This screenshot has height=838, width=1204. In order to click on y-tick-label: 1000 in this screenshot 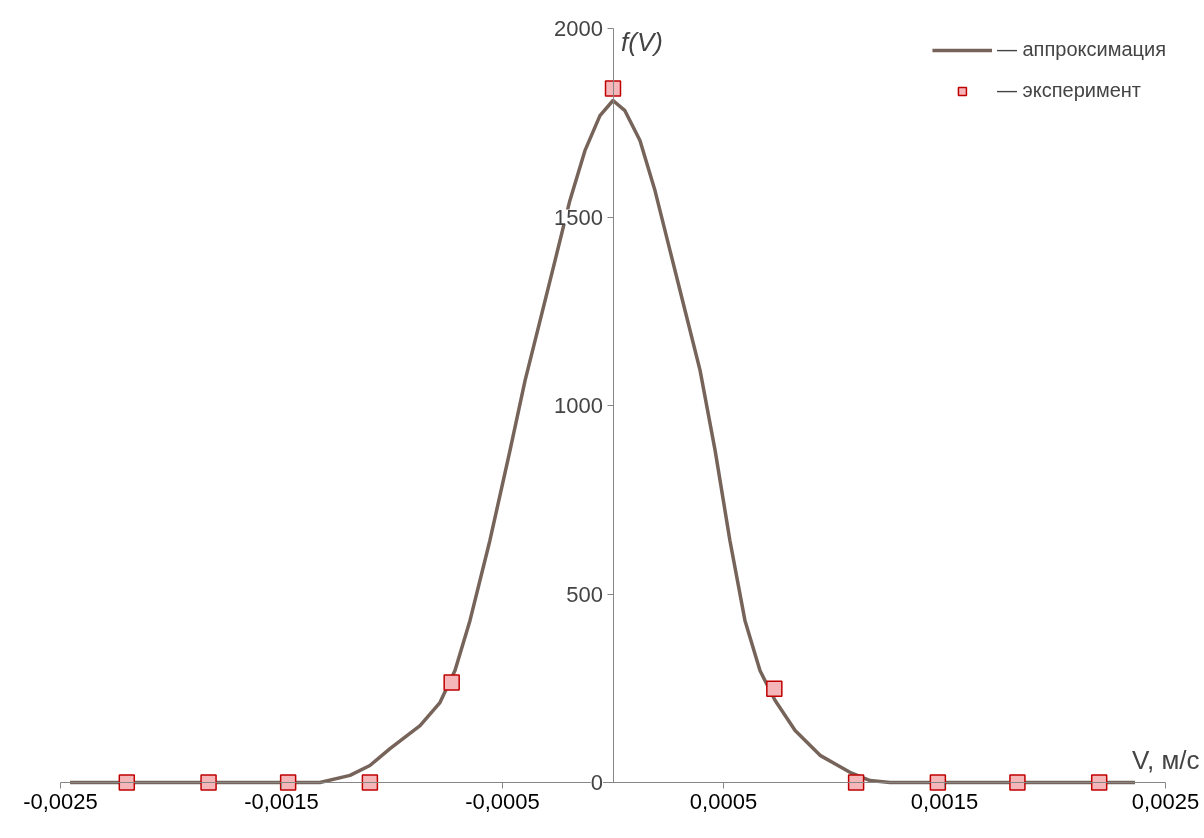, I will do `click(579, 405)`.